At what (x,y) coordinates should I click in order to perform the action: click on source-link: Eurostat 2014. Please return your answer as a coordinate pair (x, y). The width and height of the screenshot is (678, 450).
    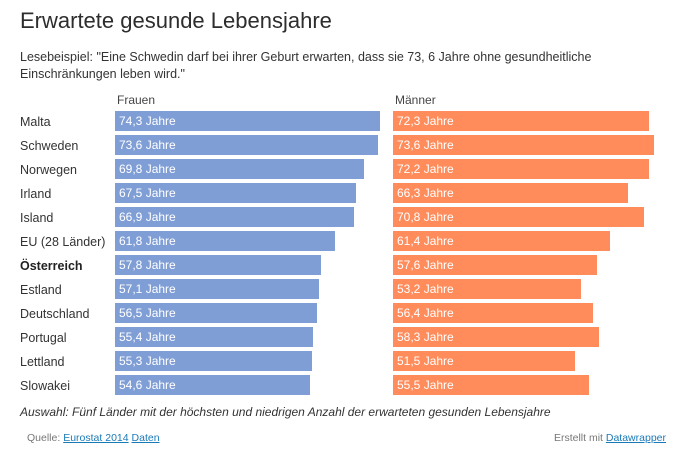
    Looking at the image, I should click on (96, 438).